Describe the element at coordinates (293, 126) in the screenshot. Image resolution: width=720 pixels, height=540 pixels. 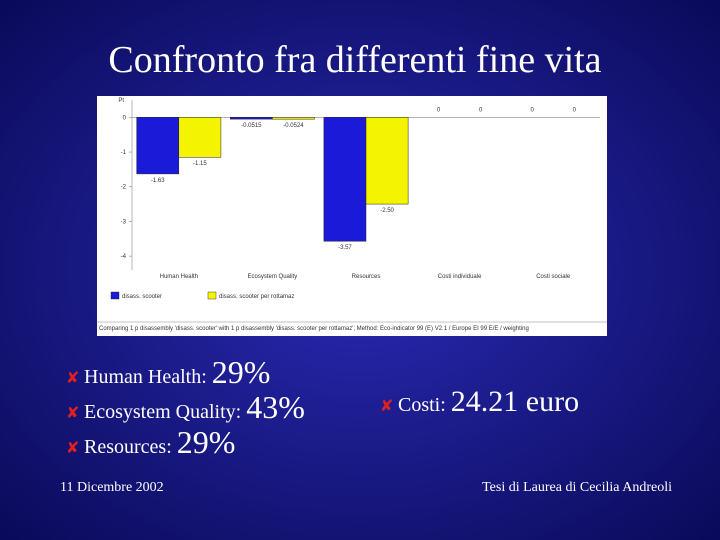
I see `value-label: -0.0524` at that location.